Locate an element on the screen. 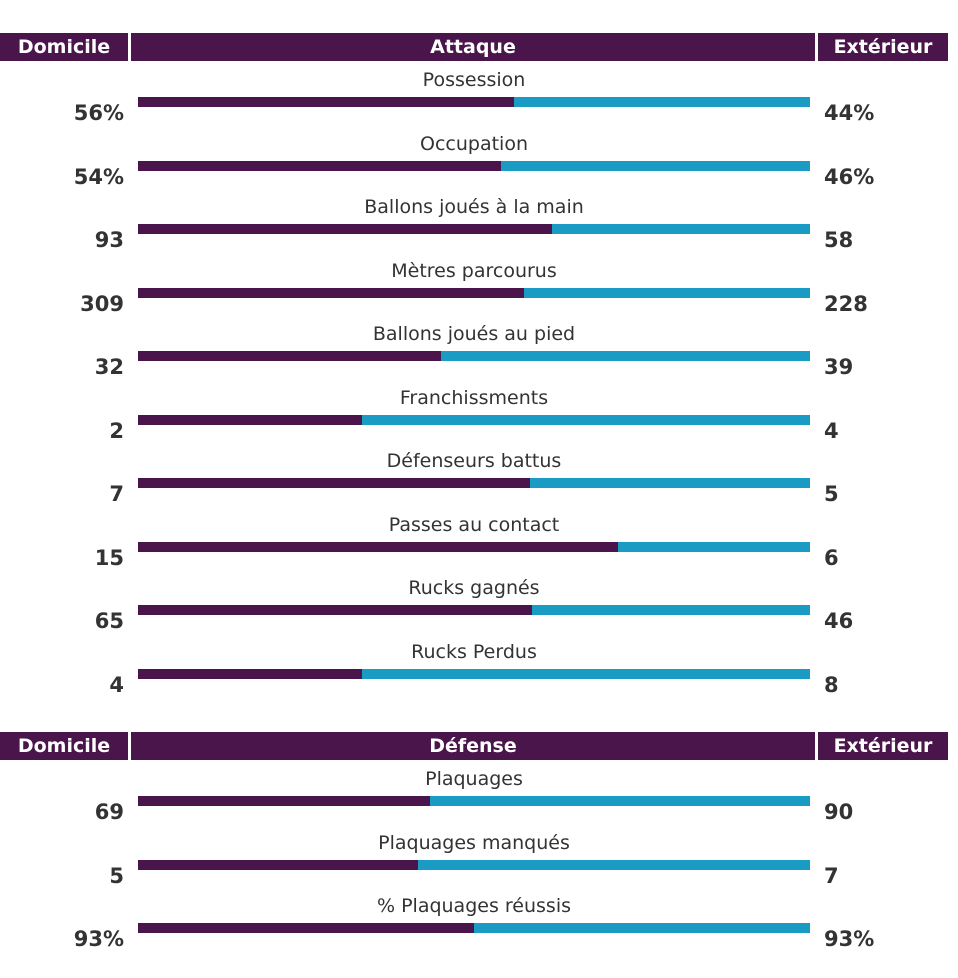  stat-label: Possession is located at coordinates (474, 80).